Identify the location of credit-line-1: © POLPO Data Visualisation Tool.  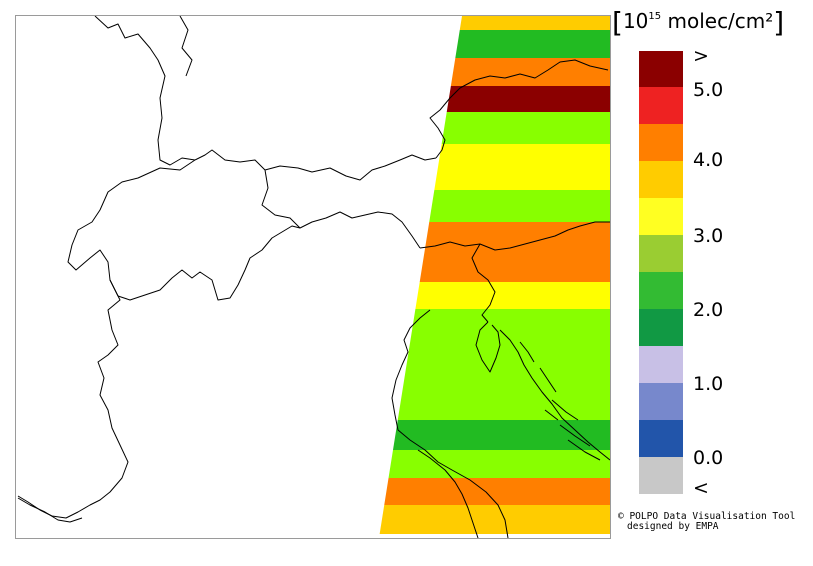
(707, 516).